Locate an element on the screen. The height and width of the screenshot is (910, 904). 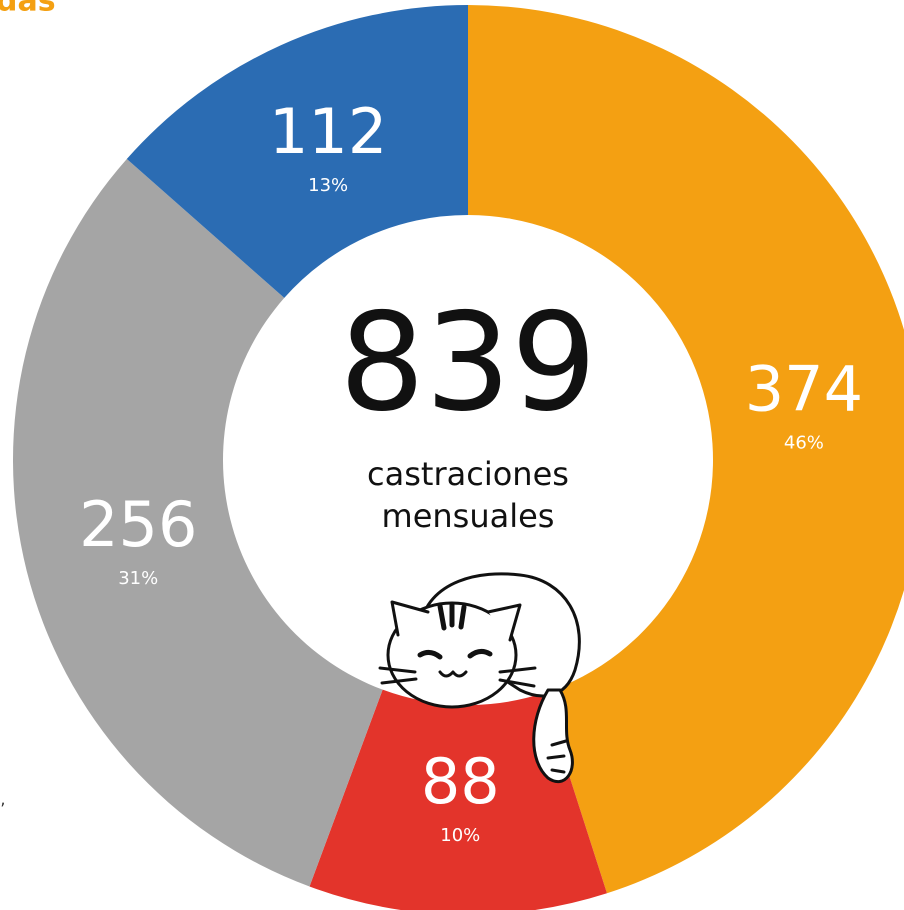
percent-label: 13% is located at coordinates (328, 185).